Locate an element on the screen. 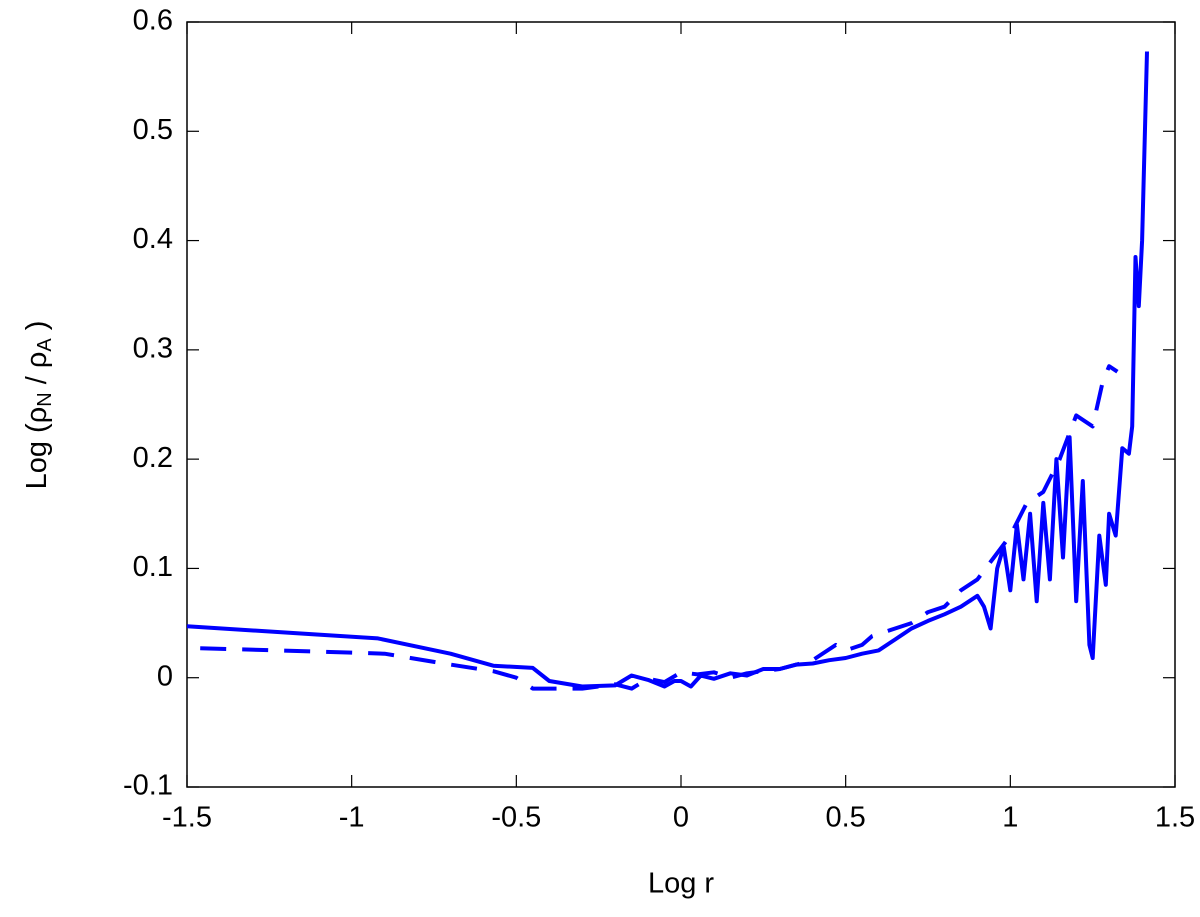 Image resolution: width=1200 pixels, height=917 pixels. y-tick-label: 0.2 is located at coordinates (153, 458).